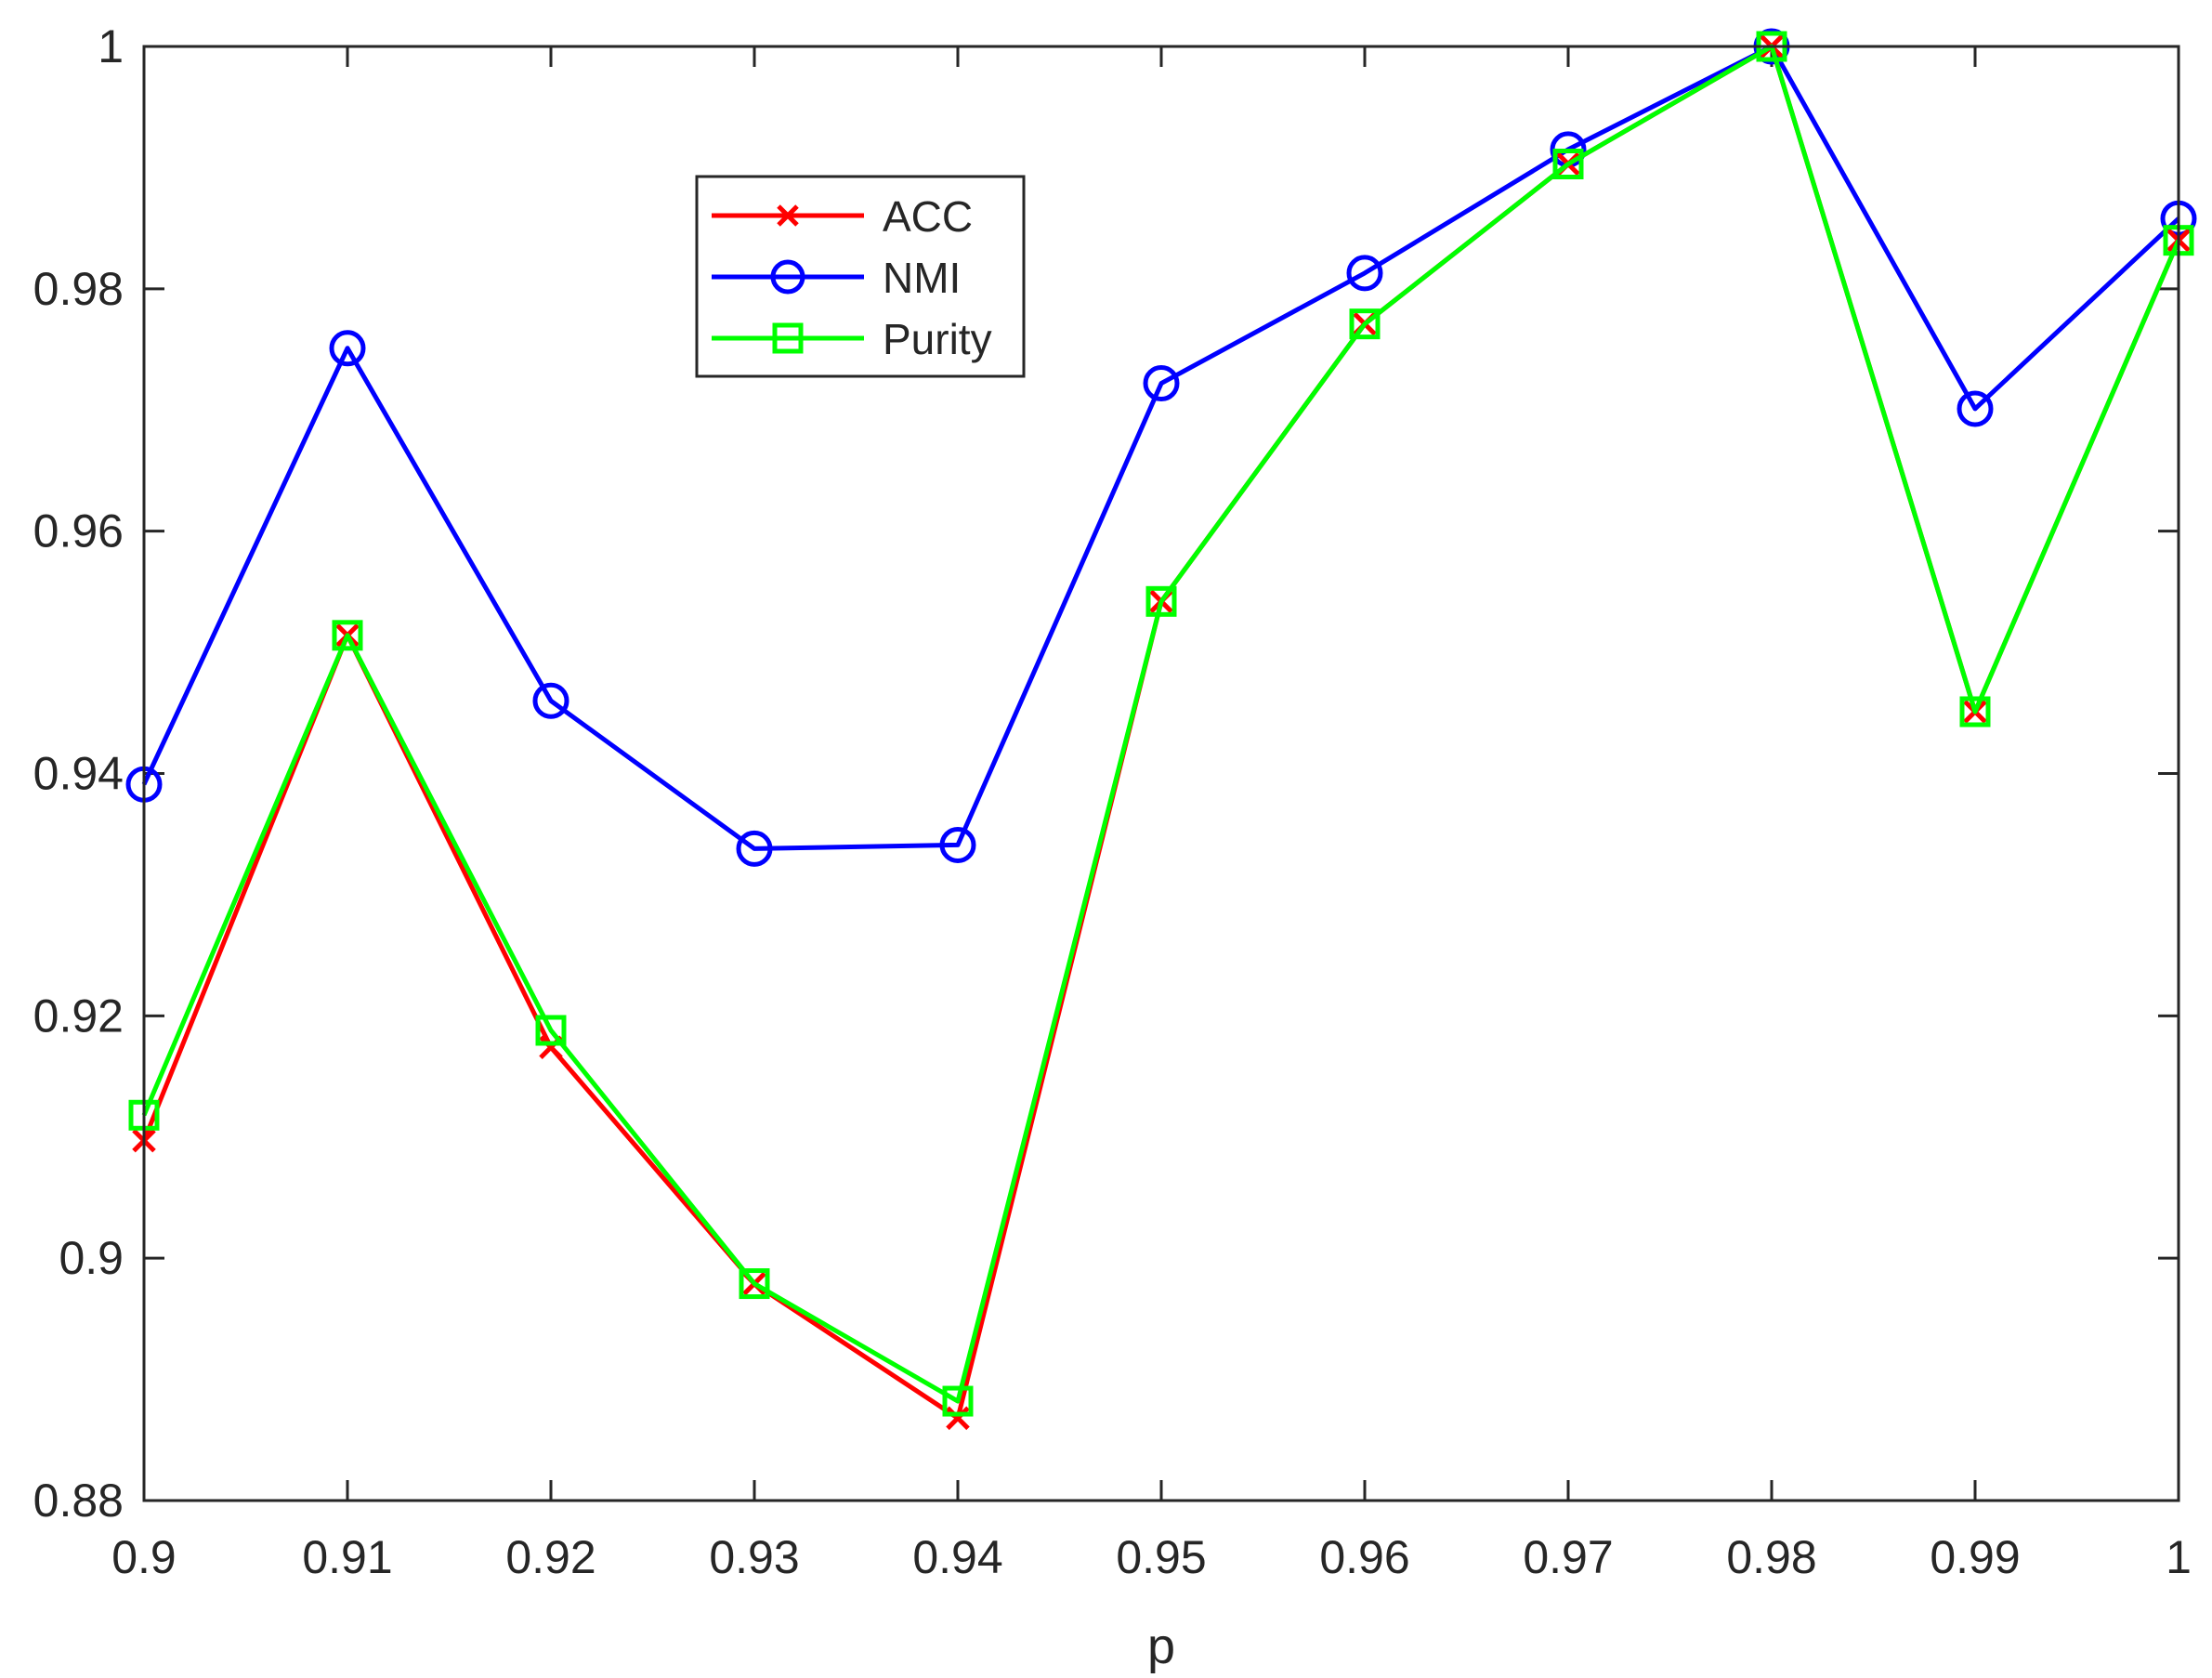  I want to click on y-tick-label: 0.9, so click(91, 1258).